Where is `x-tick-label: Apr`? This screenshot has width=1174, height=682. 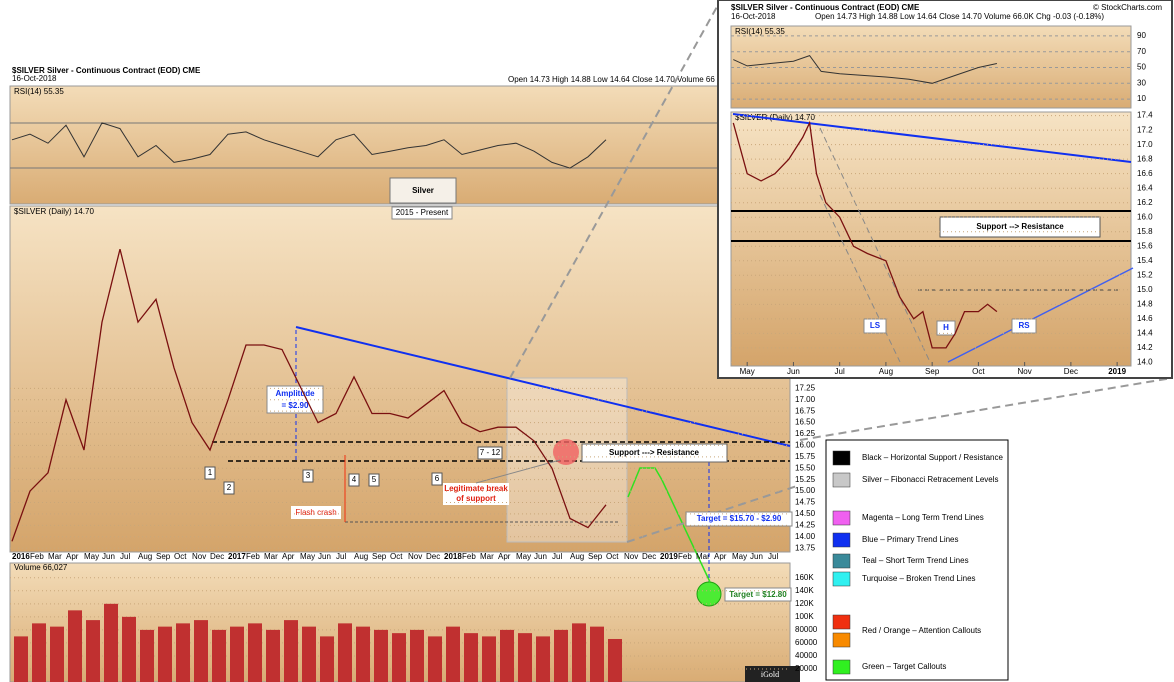
x-tick-label: Apr is located at coordinates (720, 556).